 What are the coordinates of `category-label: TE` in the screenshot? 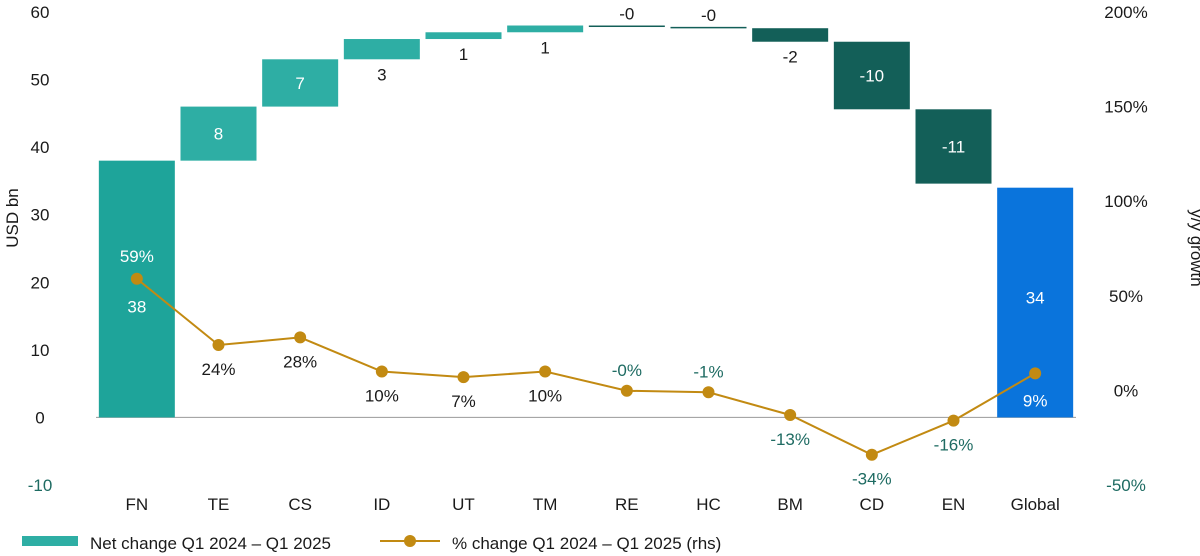 It's located at (219, 504).